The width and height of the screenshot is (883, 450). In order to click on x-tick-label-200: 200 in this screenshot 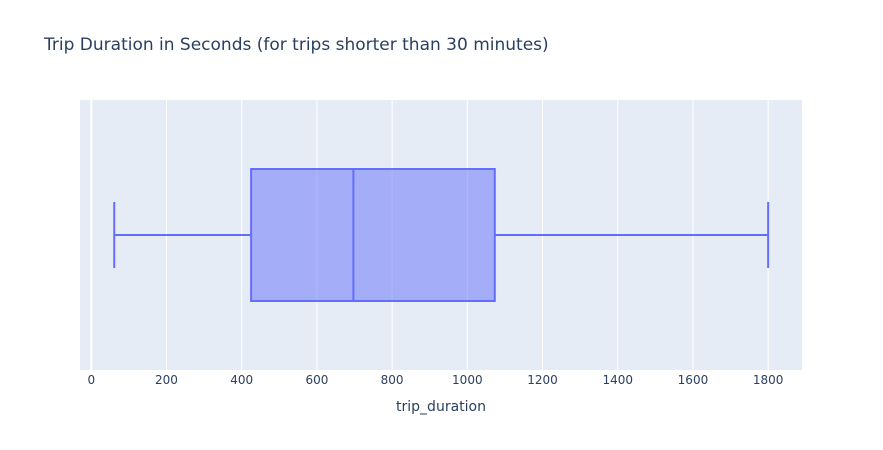, I will do `click(166, 380)`.